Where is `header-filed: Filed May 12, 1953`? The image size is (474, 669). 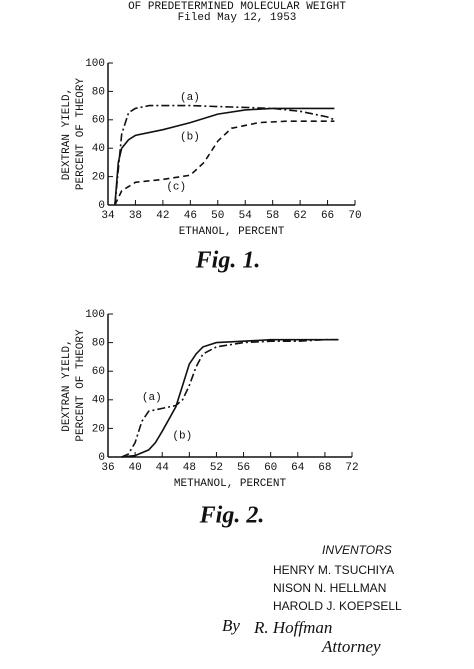 header-filed: Filed May 12, 1953 is located at coordinates (237, 18).